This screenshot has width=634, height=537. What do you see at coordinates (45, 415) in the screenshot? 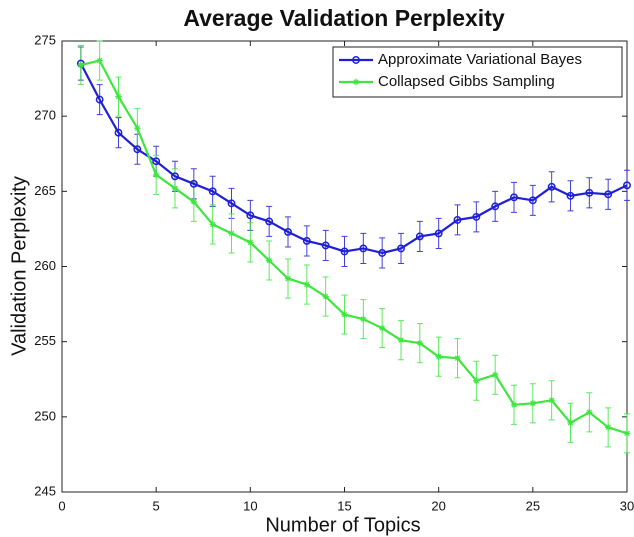
I see `y-tick-label: 250` at bounding box center [45, 415].